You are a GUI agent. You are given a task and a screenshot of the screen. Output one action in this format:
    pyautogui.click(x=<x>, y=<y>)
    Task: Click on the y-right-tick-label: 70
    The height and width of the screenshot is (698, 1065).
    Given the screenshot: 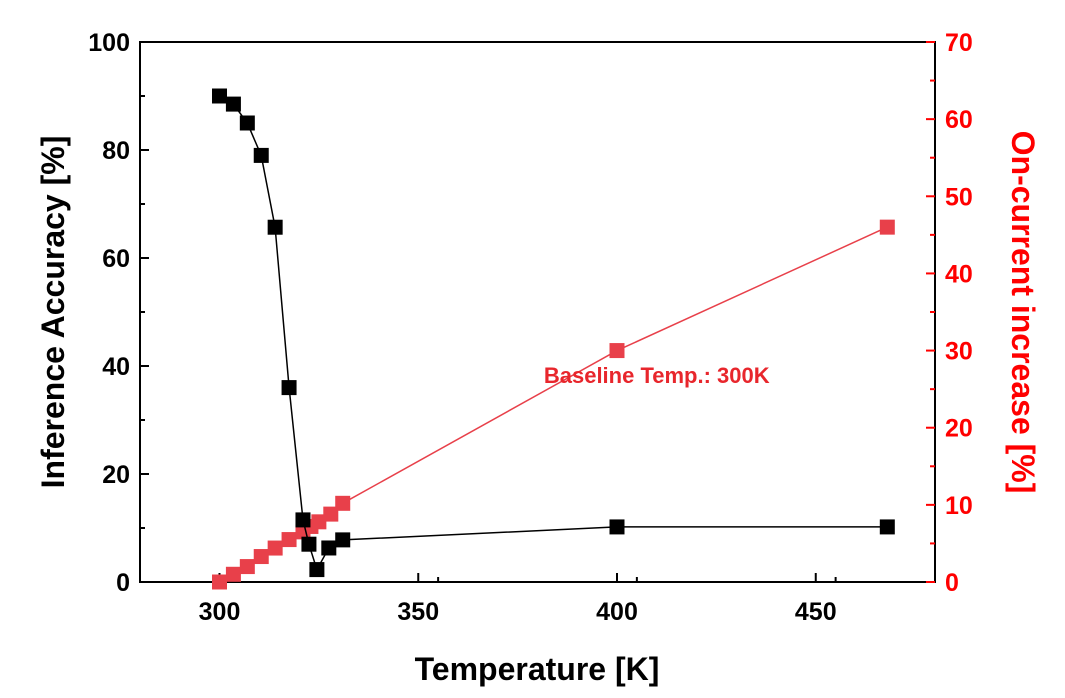 What is the action you would take?
    pyautogui.click(x=959, y=43)
    